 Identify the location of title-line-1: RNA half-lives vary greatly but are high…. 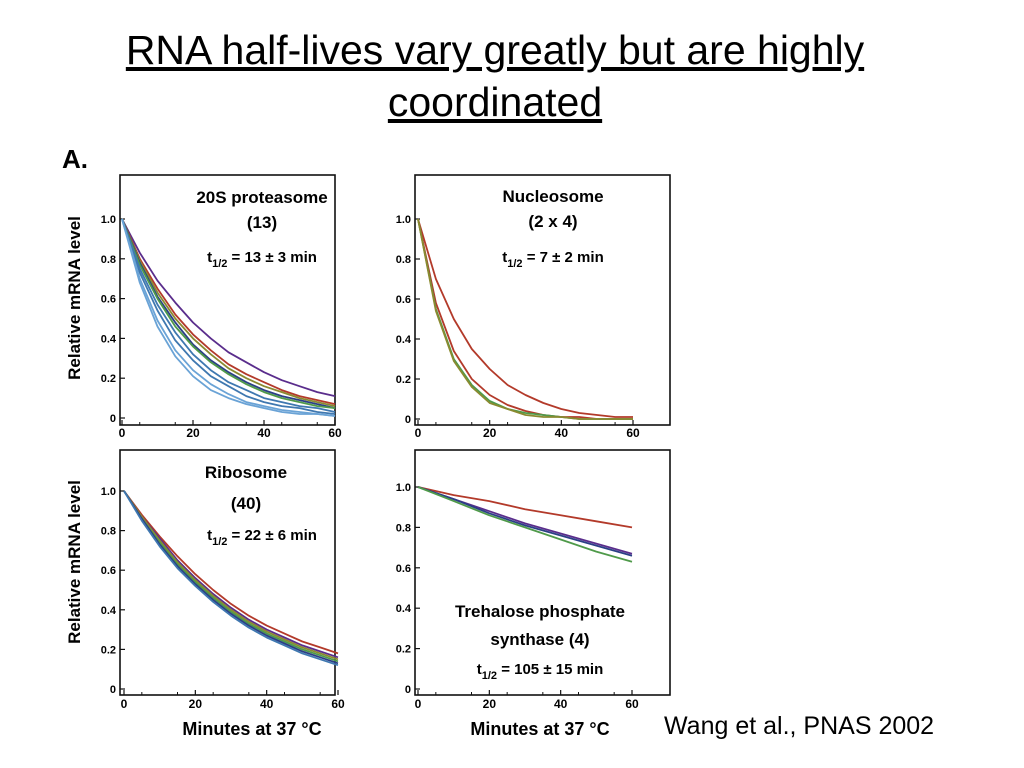
(495, 50).